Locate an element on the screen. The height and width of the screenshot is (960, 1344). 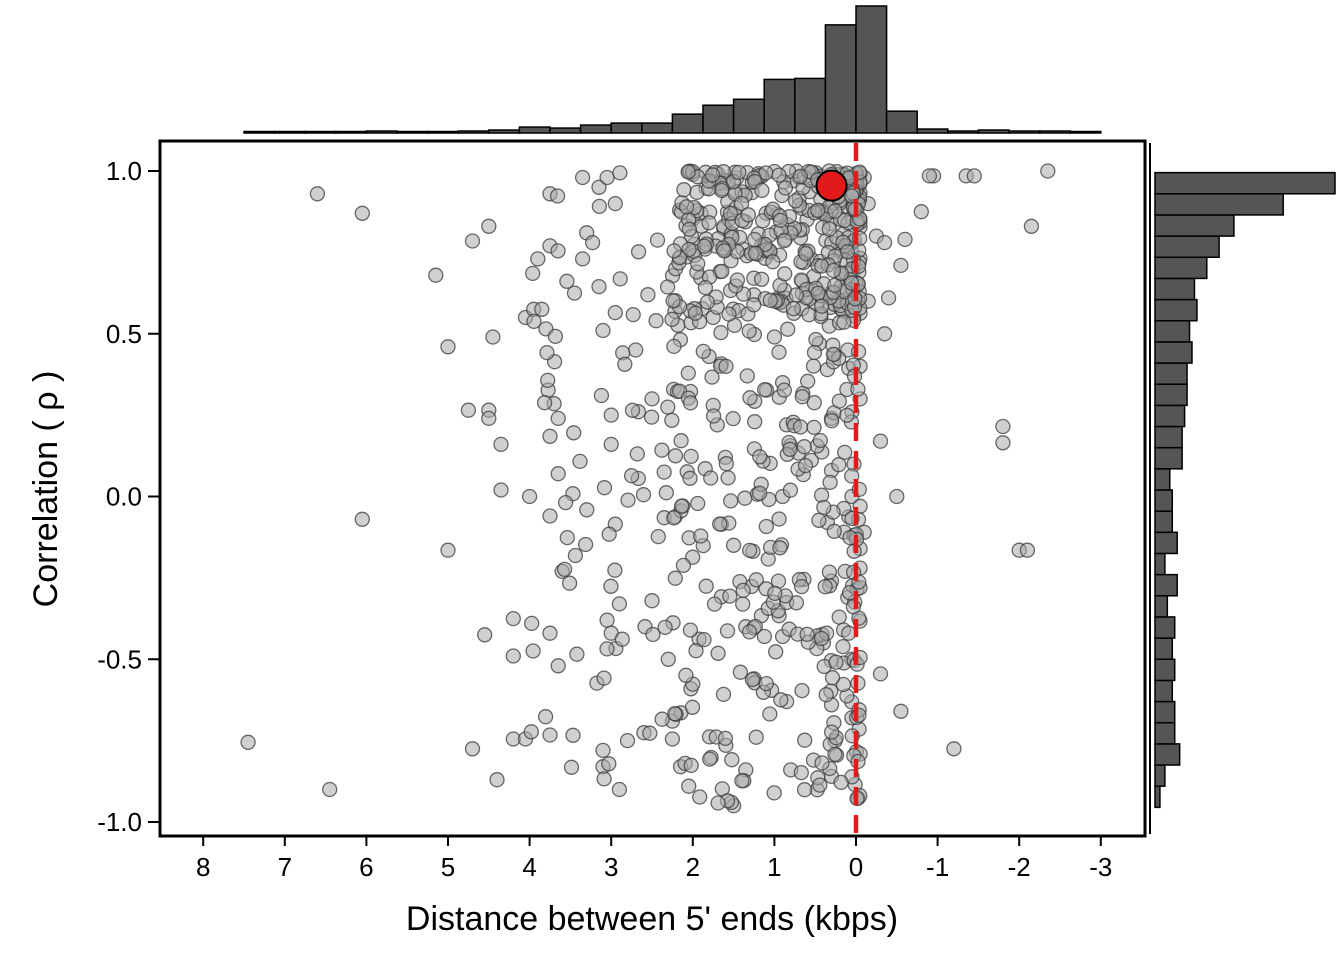
x-tick-label: 2 is located at coordinates (693, 867).